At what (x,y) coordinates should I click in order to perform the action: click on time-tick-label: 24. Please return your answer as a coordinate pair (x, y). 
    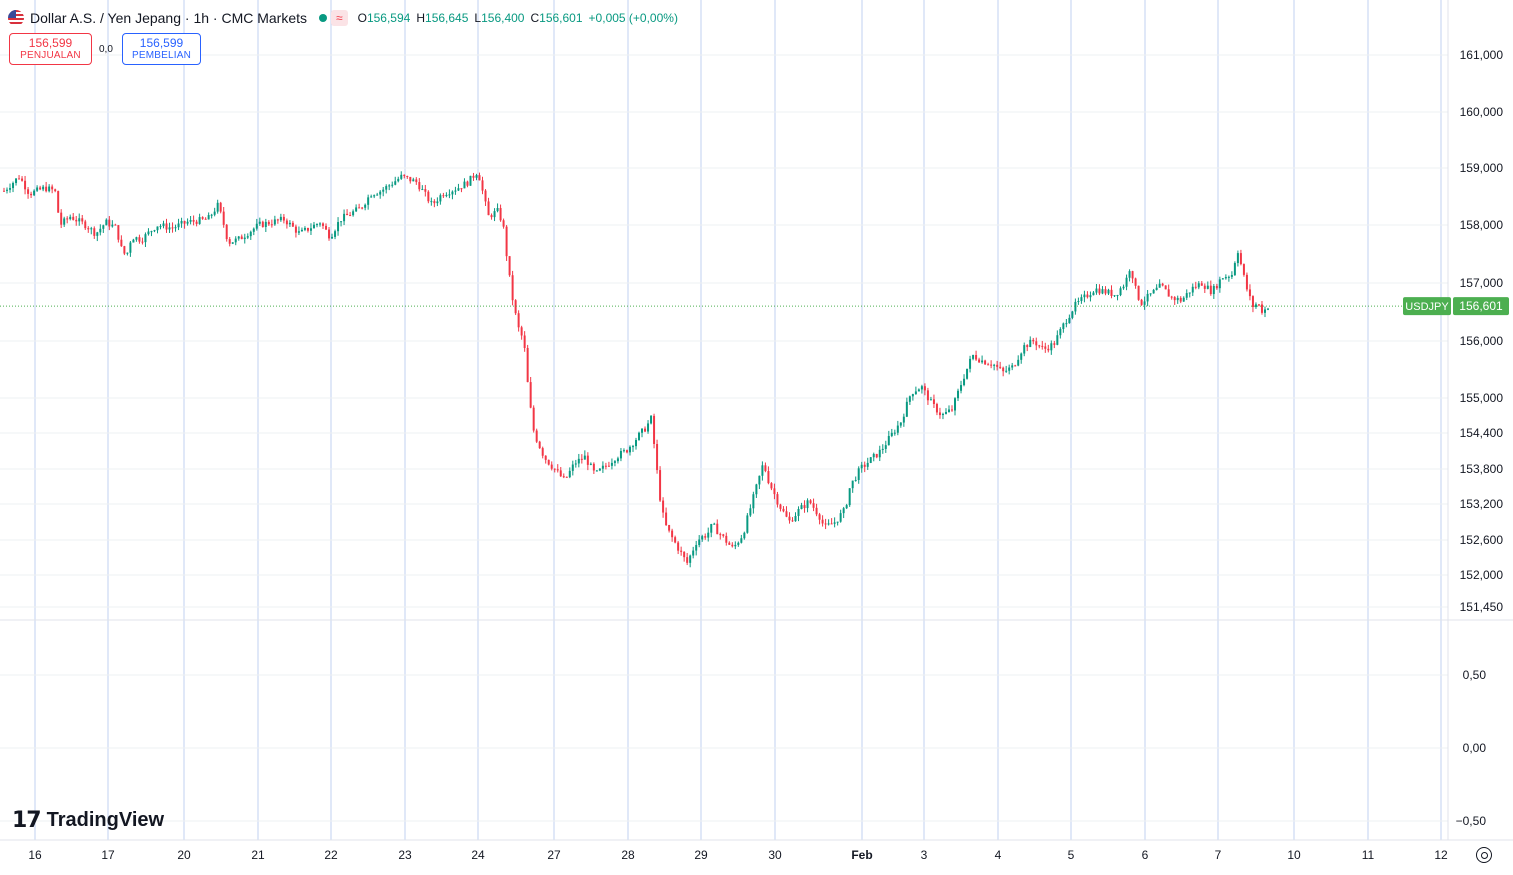
    Looking at the image, I should click on (478, 855).